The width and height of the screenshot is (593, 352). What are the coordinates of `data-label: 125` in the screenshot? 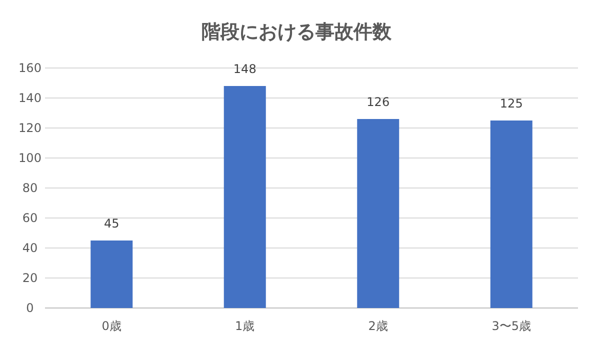 It's located at (511, 103).